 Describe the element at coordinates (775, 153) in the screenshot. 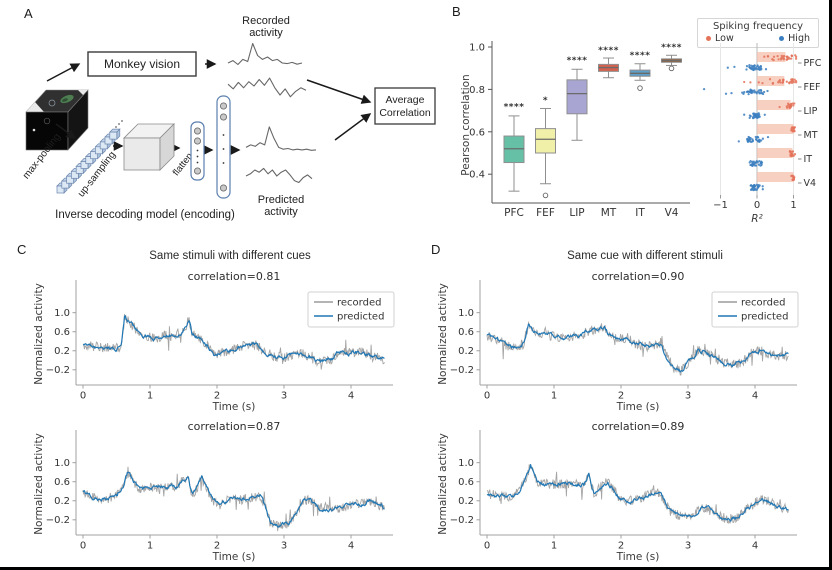

I see `r2-bar-IT` at that location.